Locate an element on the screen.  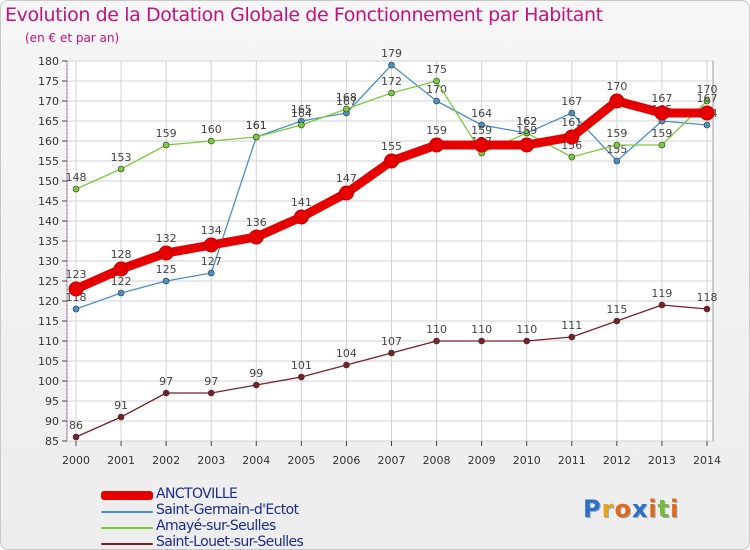
data-label: 86 is located at coordinates (76, 425).